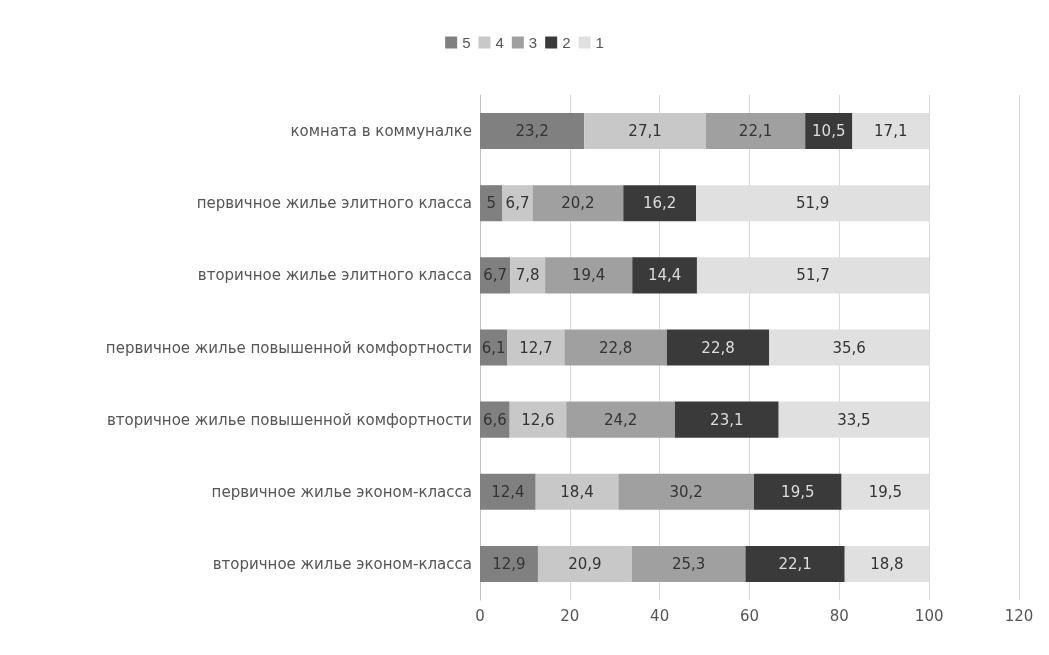 This screenshot has width=1049, height=655. Describe the element at coordinates (660, 615) in the screenshot. I see `x-tick-label: 40` at that location.